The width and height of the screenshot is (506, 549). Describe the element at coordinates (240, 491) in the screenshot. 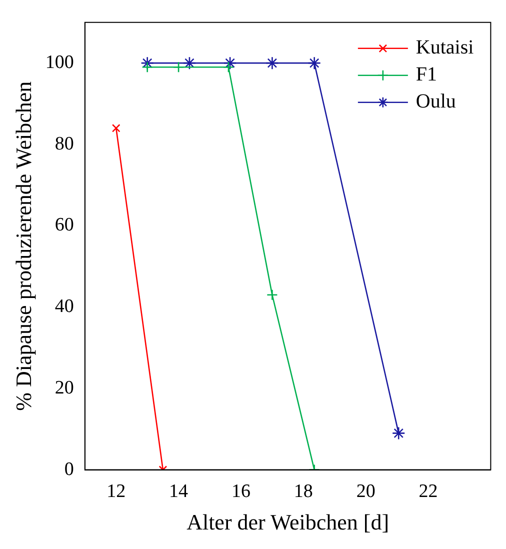

I see `x-tick-label: 16` at that location.